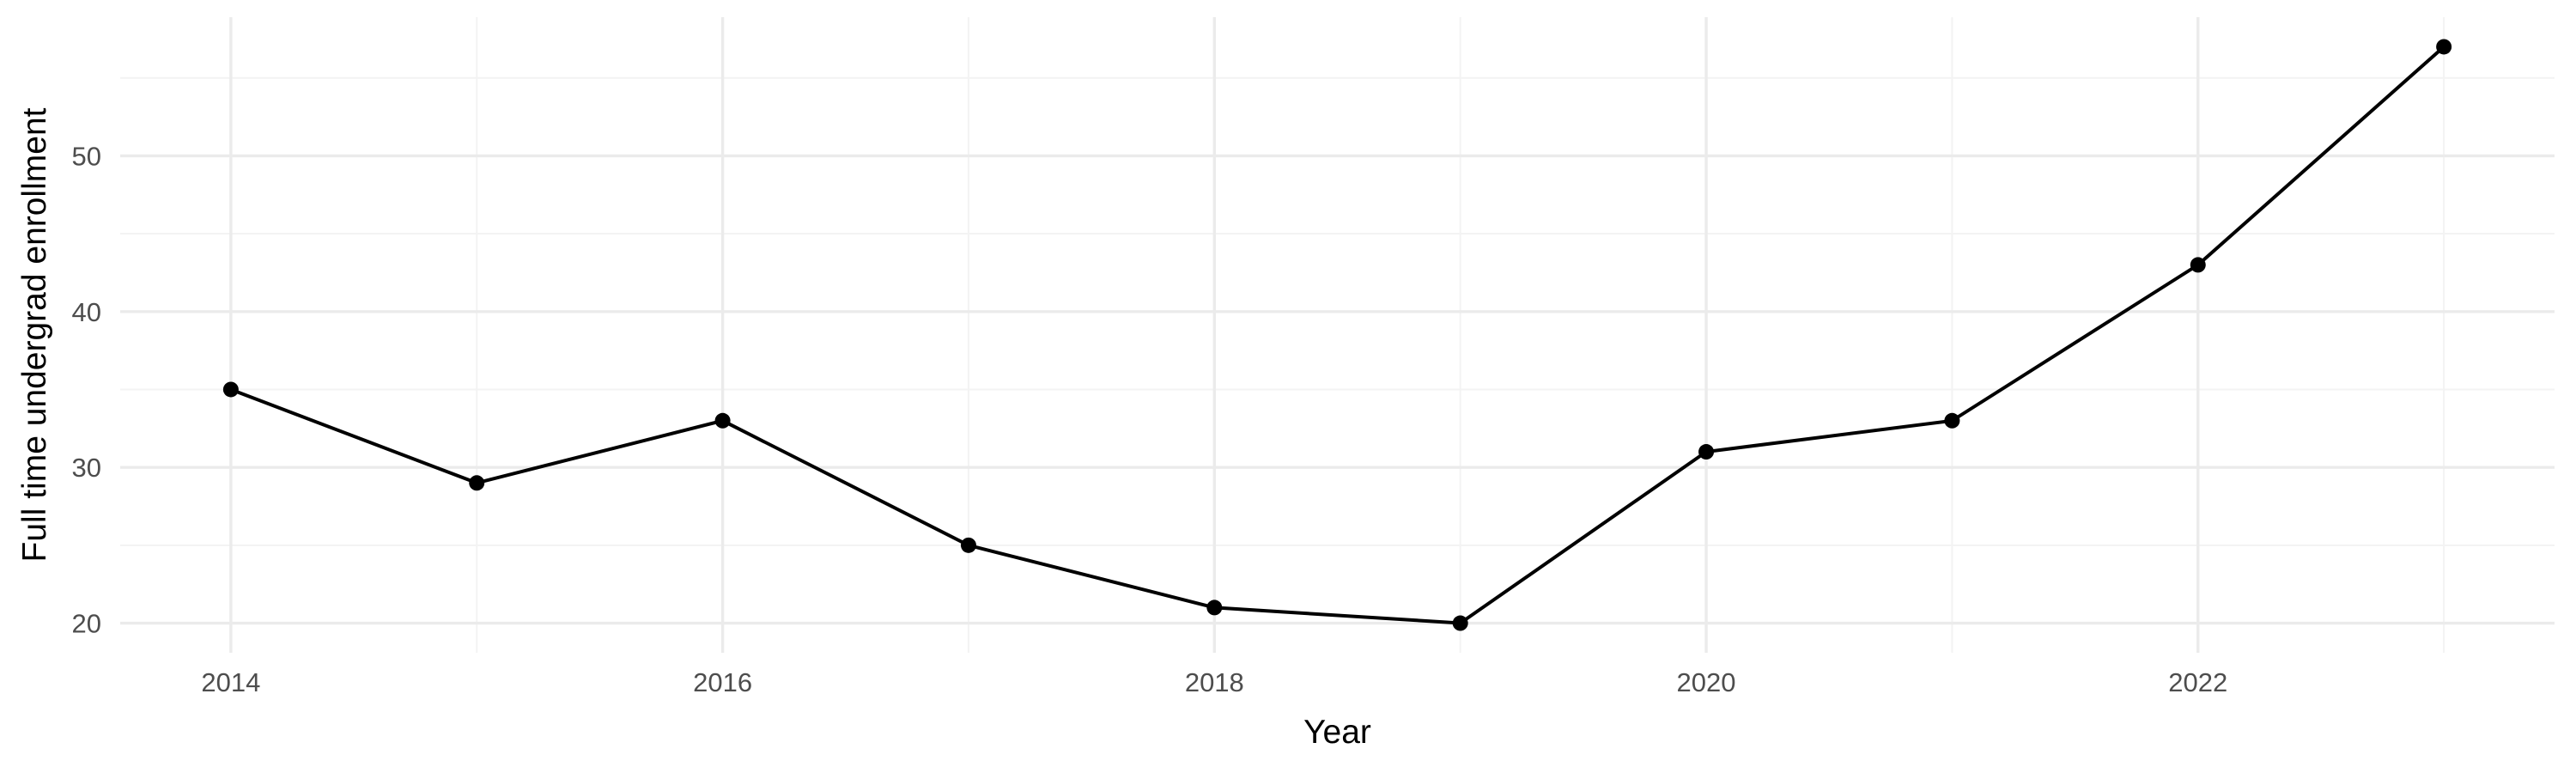 The width and height of the screenshot is (2576, 773). I want to click on y-axis-title: Full time undergrad enrollment, so click(34, 334).